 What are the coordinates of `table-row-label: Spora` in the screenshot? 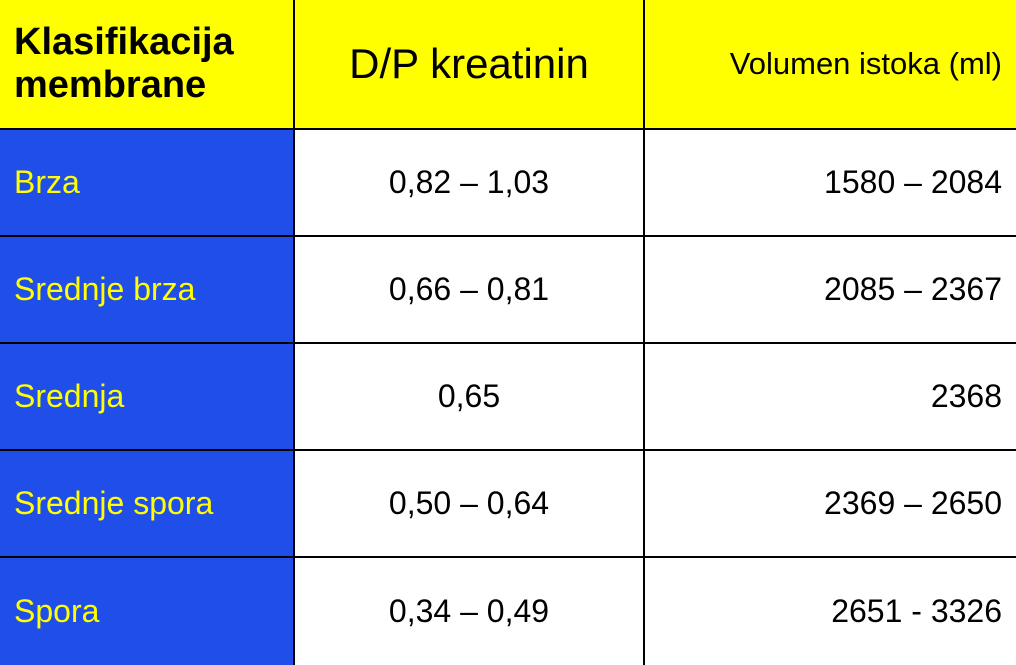 It's located at (147, 611).